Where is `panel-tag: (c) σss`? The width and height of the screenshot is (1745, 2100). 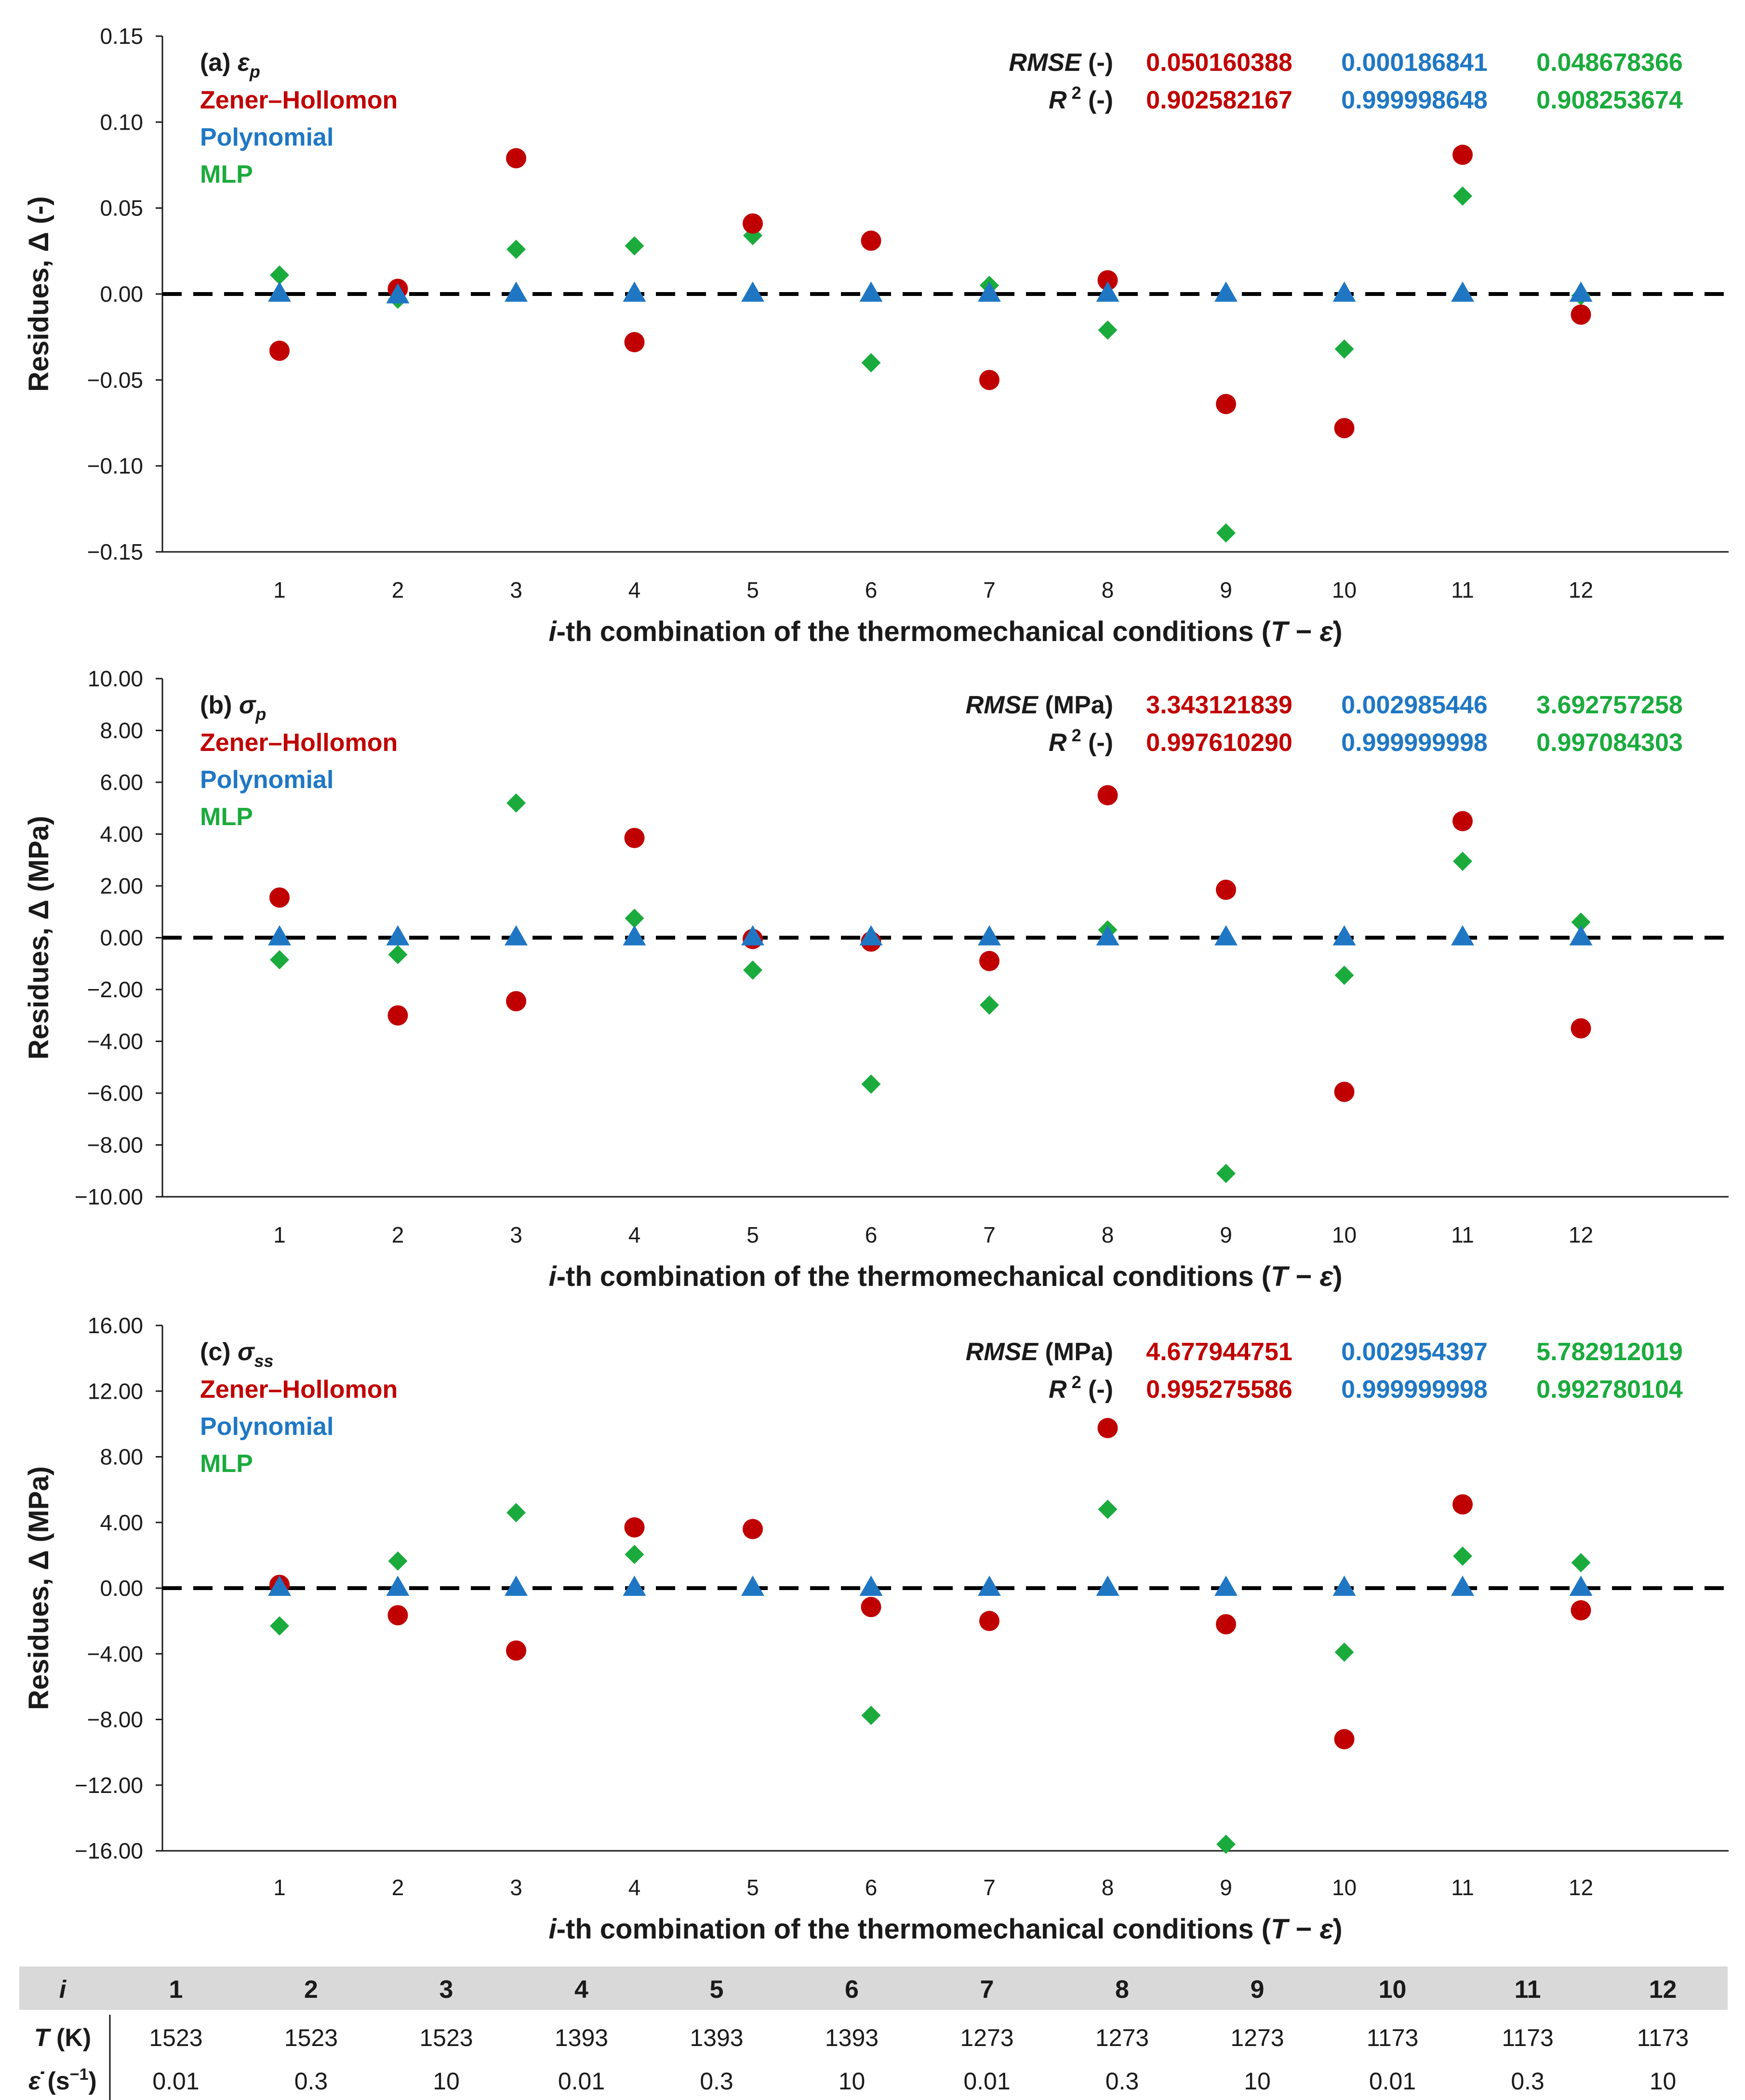 panel-tag: (c) σss is located at coordinates (237, 1354).